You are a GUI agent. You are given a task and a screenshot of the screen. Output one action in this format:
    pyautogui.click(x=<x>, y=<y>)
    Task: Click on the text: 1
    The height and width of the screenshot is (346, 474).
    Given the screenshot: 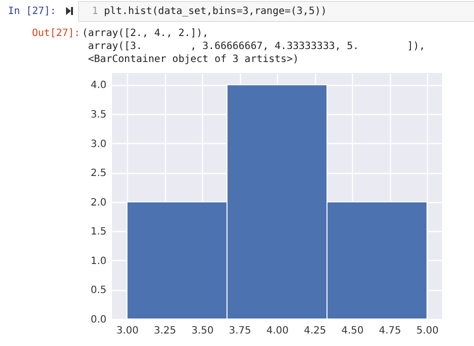 What is the action you would take?
    pyautogui.click(x=95, y=12)
    